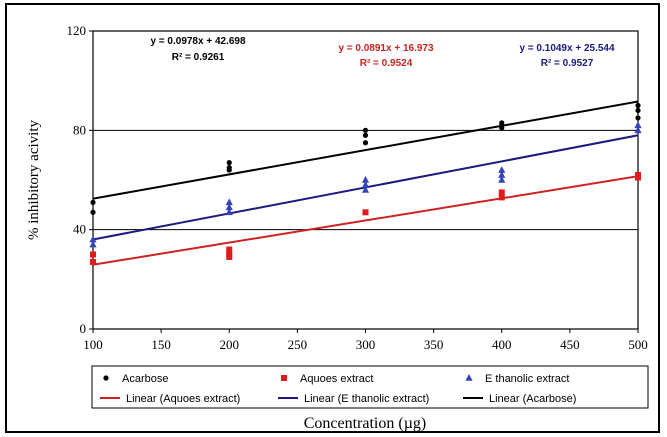 Image resolution: width=667 pixels, height=437 pixels. I want to click on y-tick-label: 40, so click(79, 229).